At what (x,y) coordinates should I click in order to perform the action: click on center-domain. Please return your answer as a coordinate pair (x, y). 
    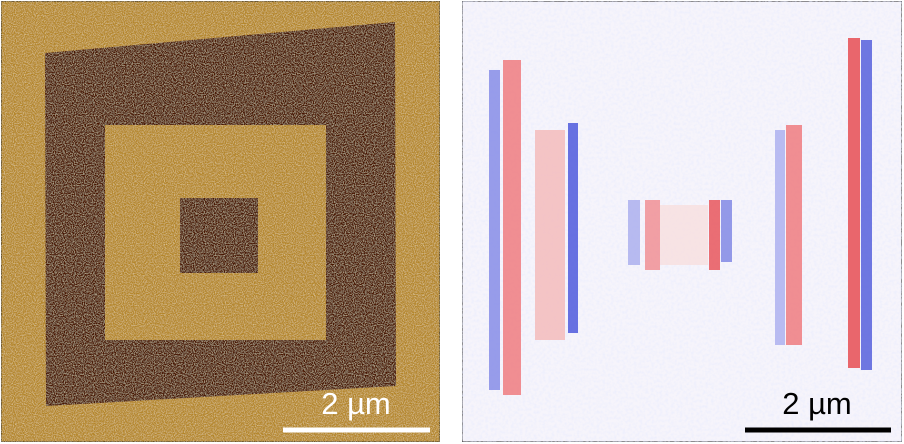
    Looking at the image, I should click on (219, 235).